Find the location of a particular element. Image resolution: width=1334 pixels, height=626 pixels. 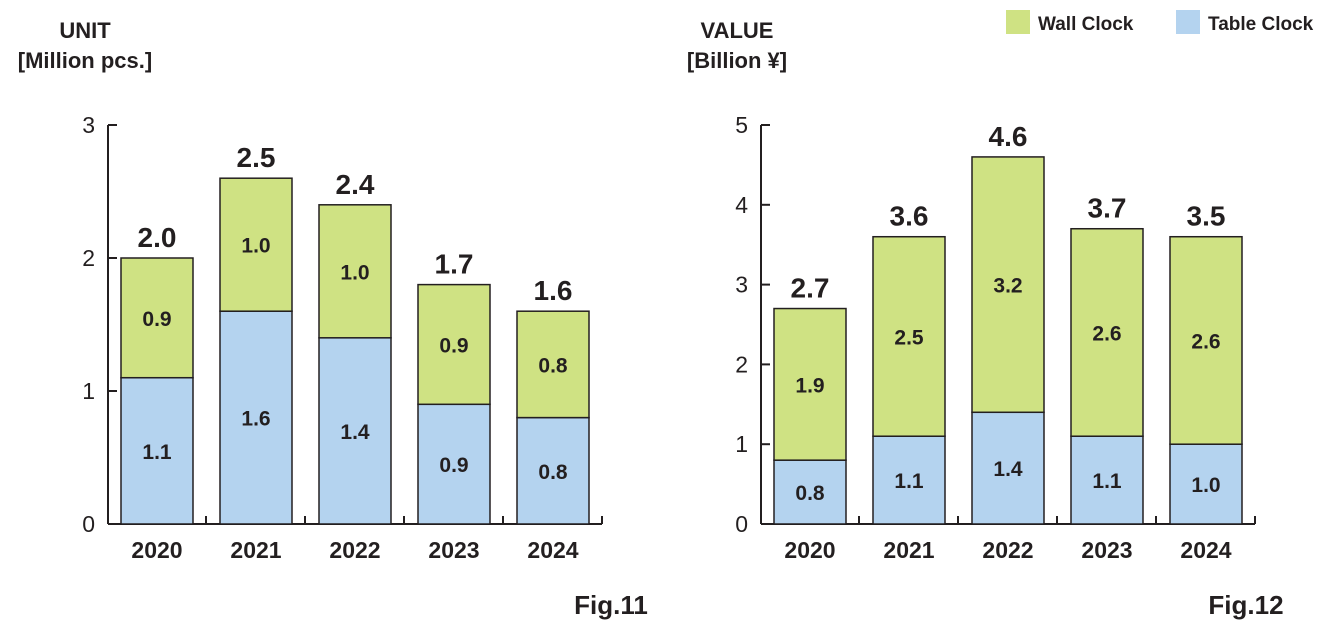

unit-bar-wall-clock-2024 is located at coordinates (553, 364).